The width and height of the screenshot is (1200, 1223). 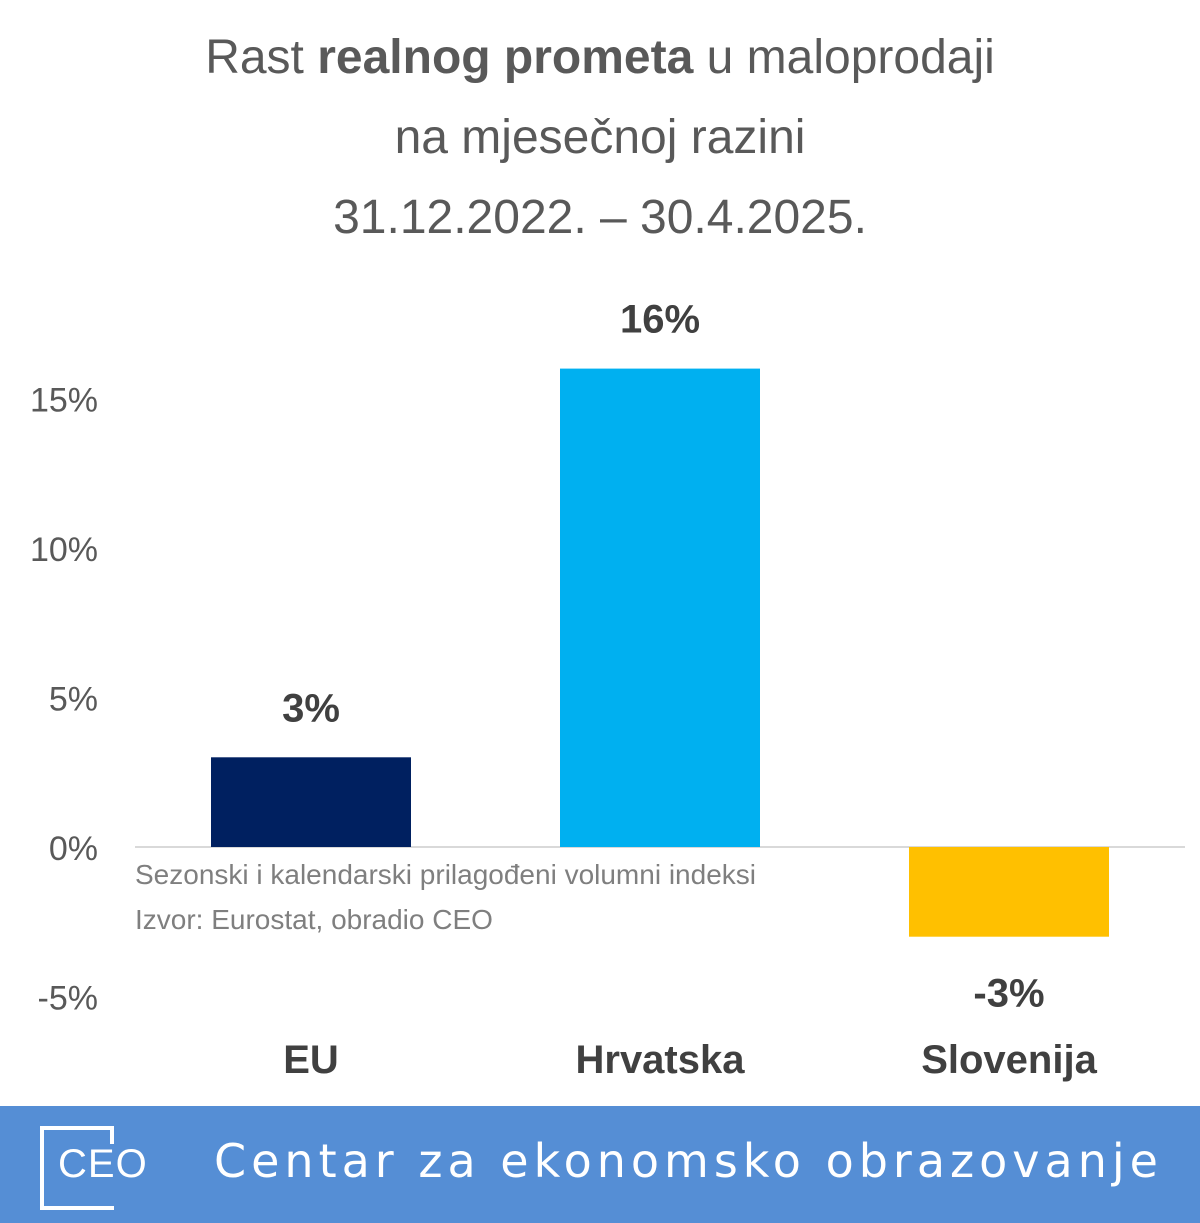 I want to click on y-tick-label: -5%, so click(x=68, y=999).